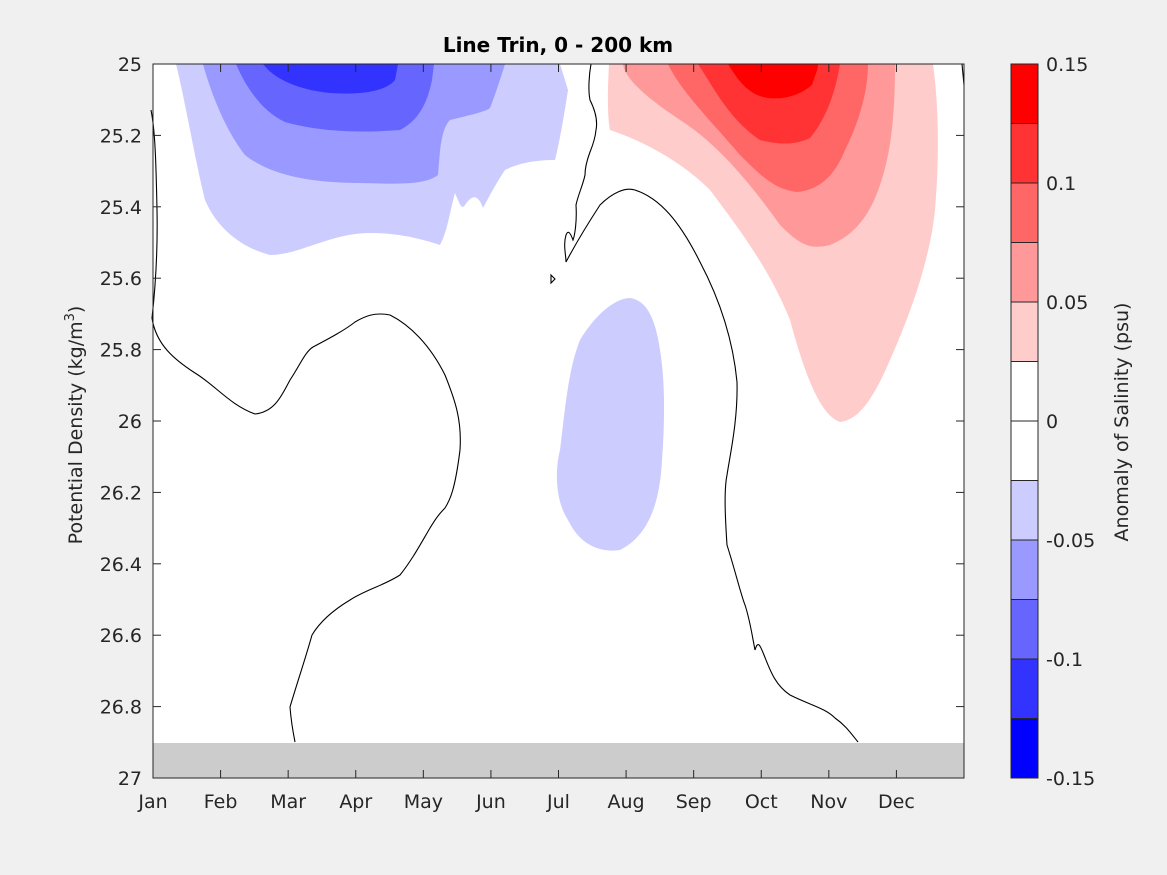 Image resolution: width=1167 pixels, height=875 pixels. What do you see at coordinates (330, 79) in the screenshot?
I see `fill-neg-0.125` at bounding box center [330, 79].